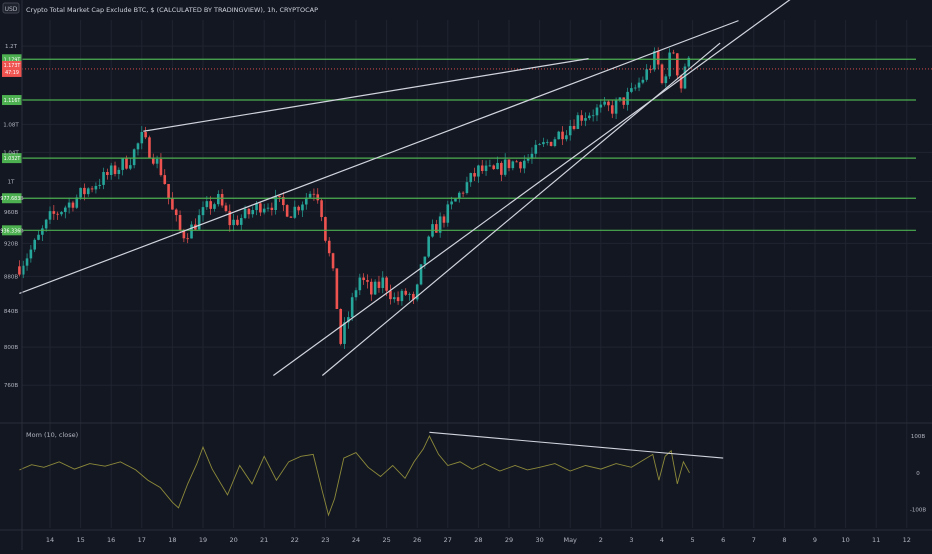 This screenshot has height=554, width=932. I want to click on x-tick-label: 16, so click(111, 540).